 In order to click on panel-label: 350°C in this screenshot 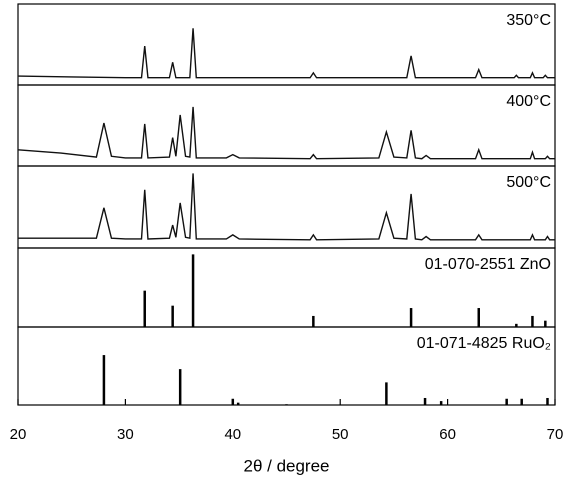, I will do `click(528, 20)`.